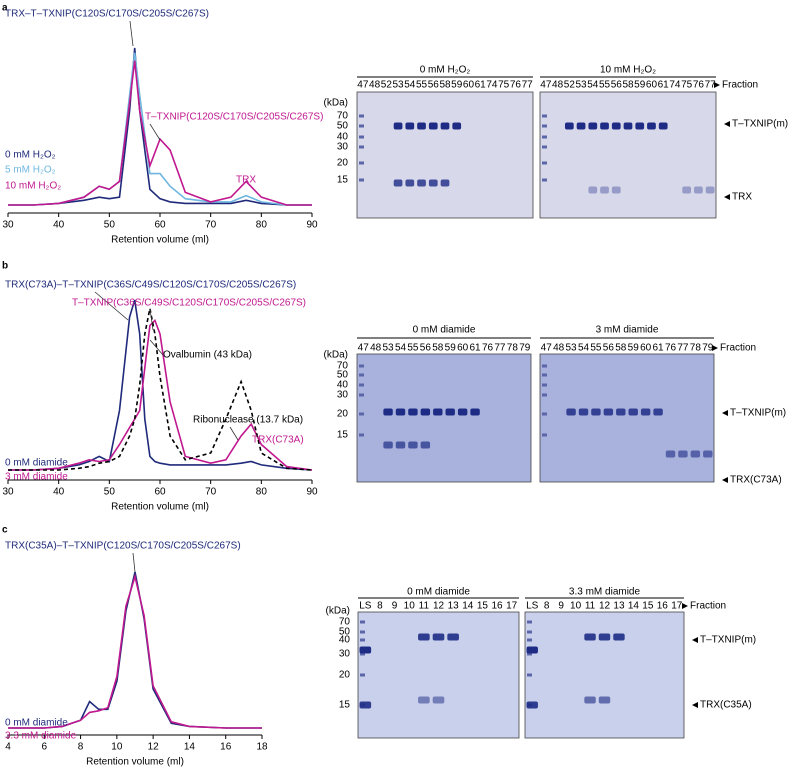  What do you see at coordinates (5, 266) in the screenshot?
I see `panel-label: b` at bounding box center [5, 266].